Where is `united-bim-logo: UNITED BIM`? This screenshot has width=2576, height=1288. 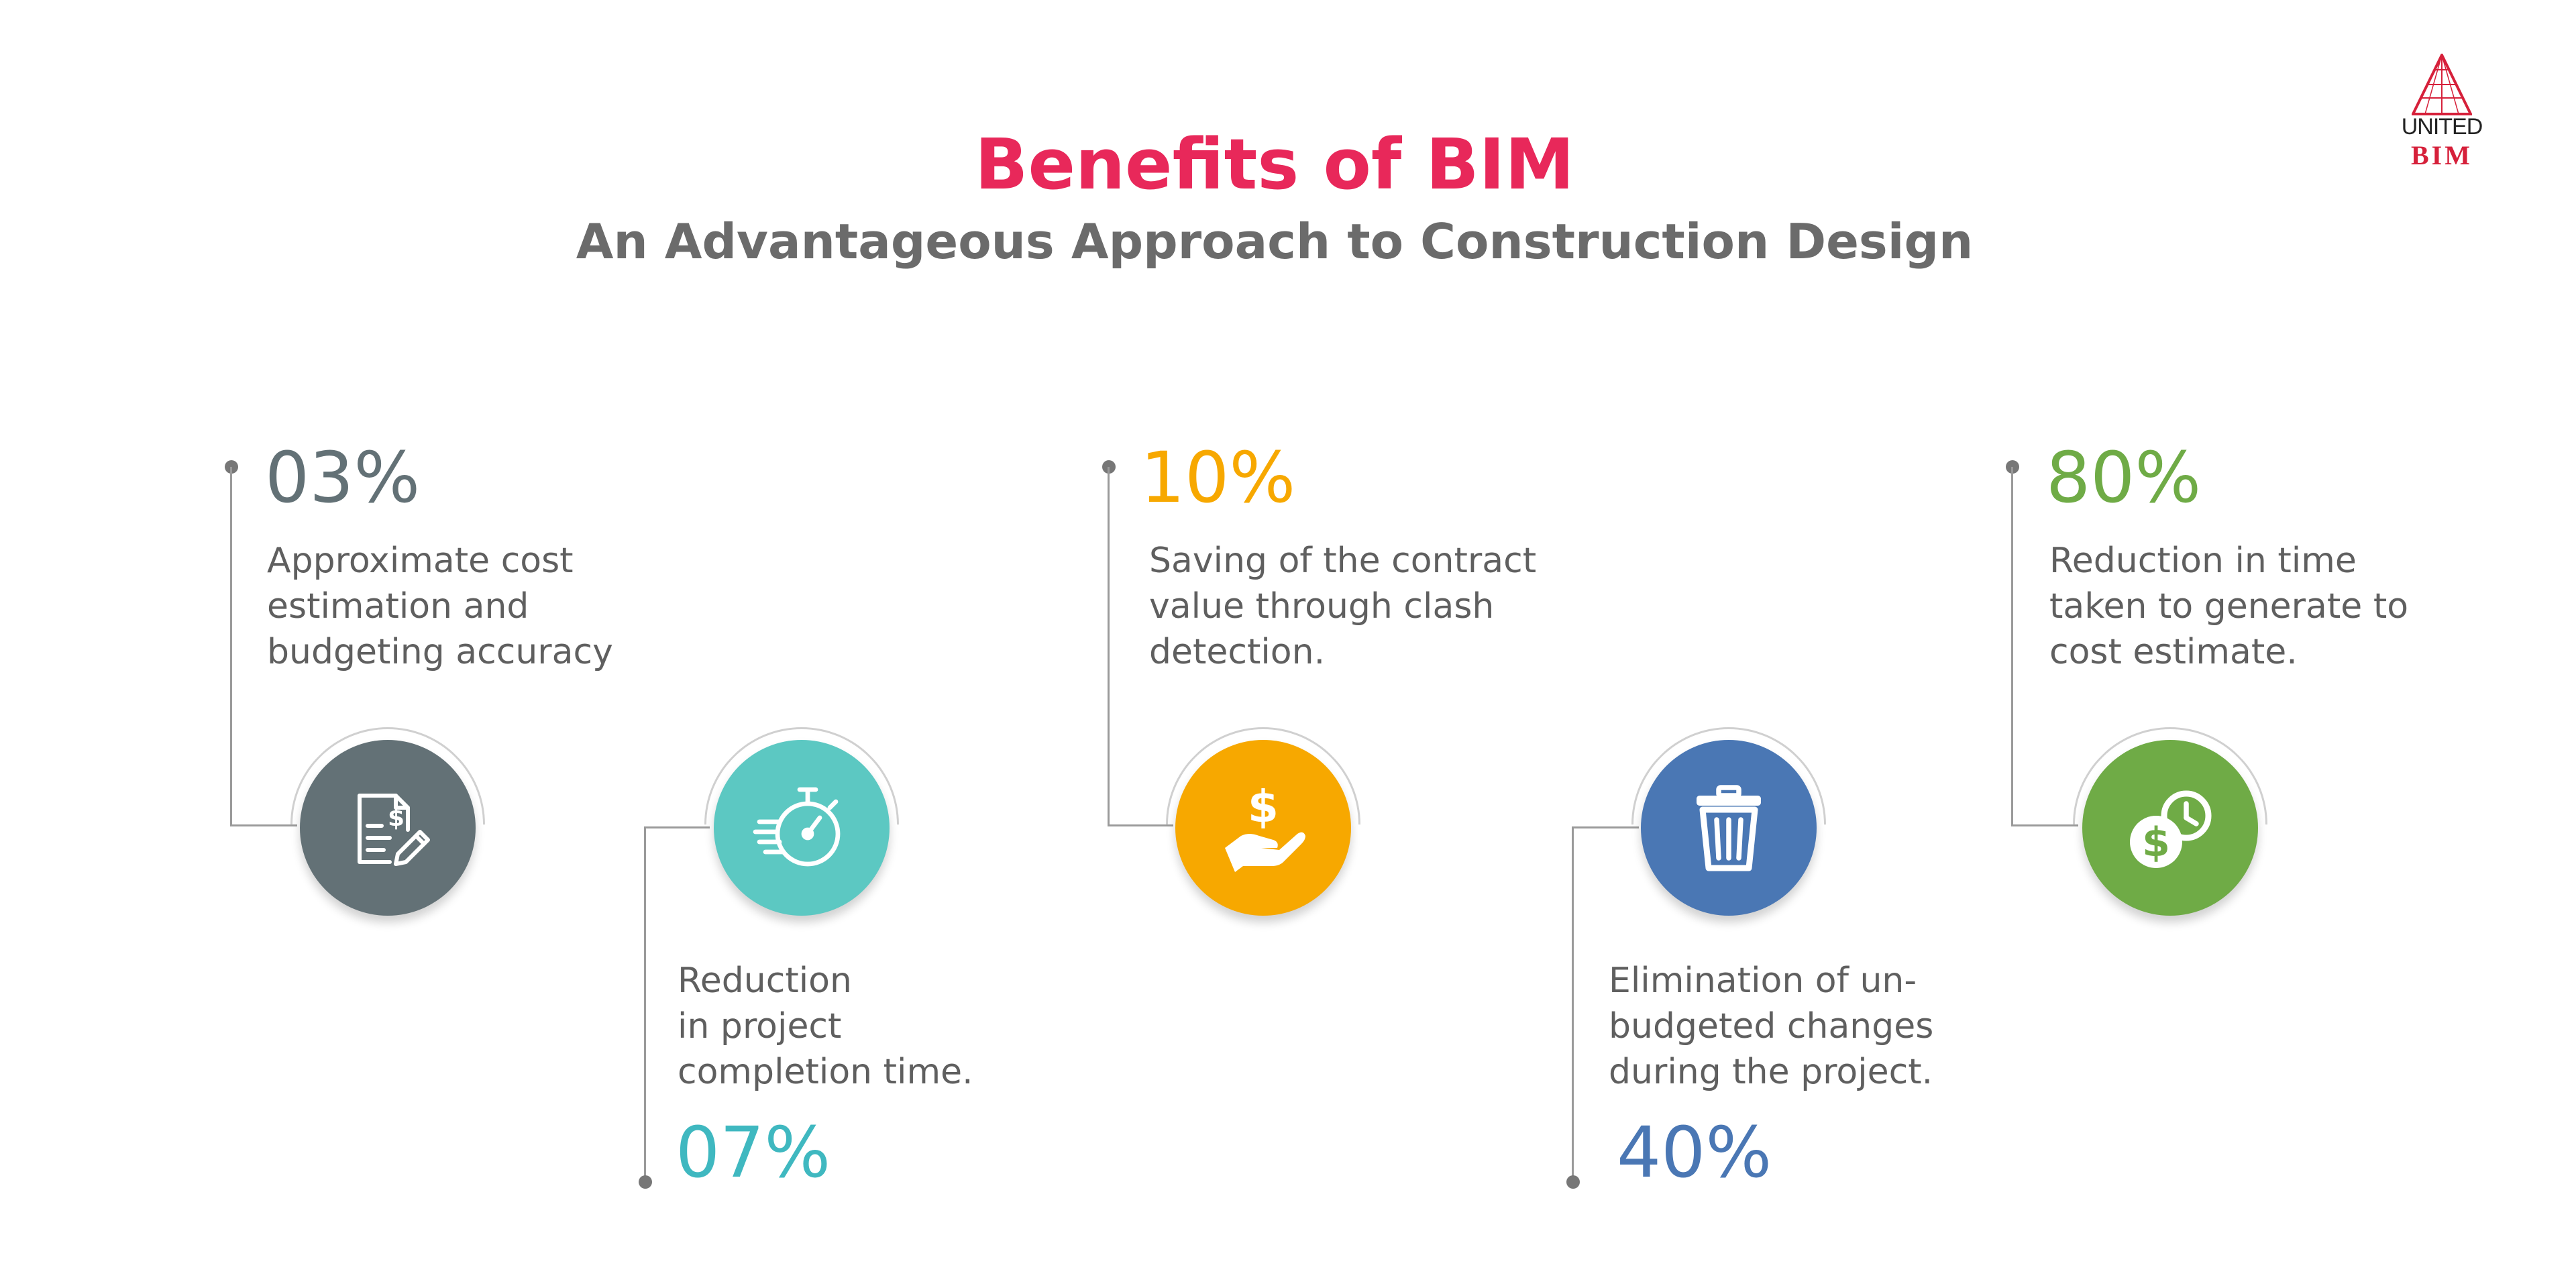 united-bim-logo: UNITED BIM is located at coordinates (2442, 114).